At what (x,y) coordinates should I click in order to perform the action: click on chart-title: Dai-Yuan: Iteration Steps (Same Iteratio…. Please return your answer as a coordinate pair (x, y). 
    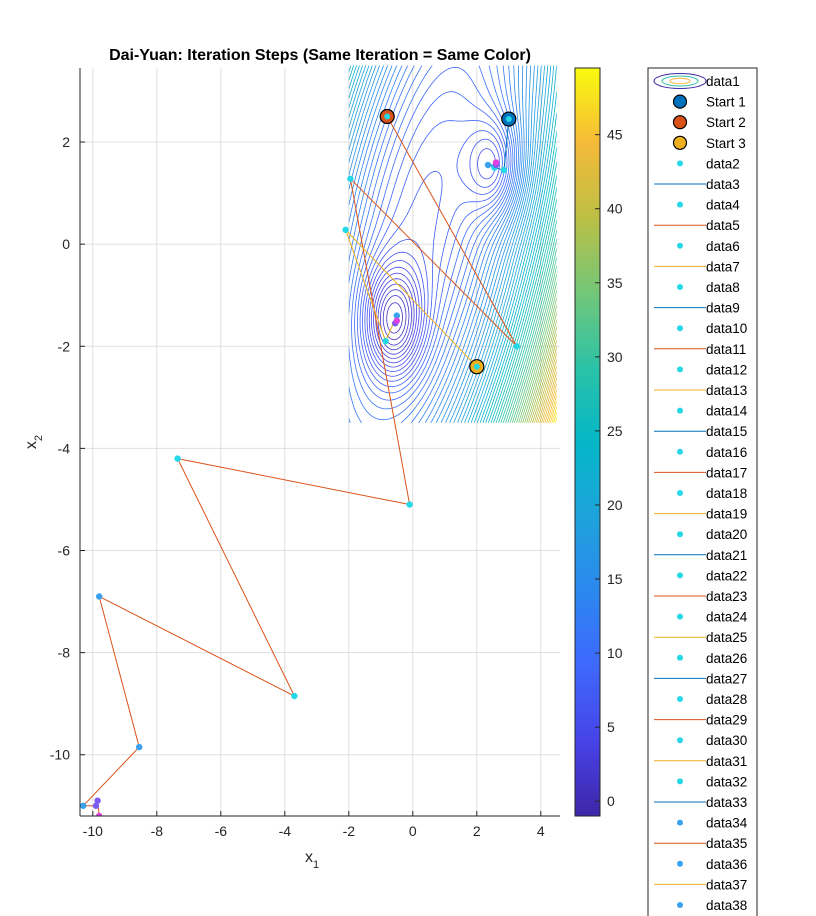
    Looking at the image, I should click on (320, 55).